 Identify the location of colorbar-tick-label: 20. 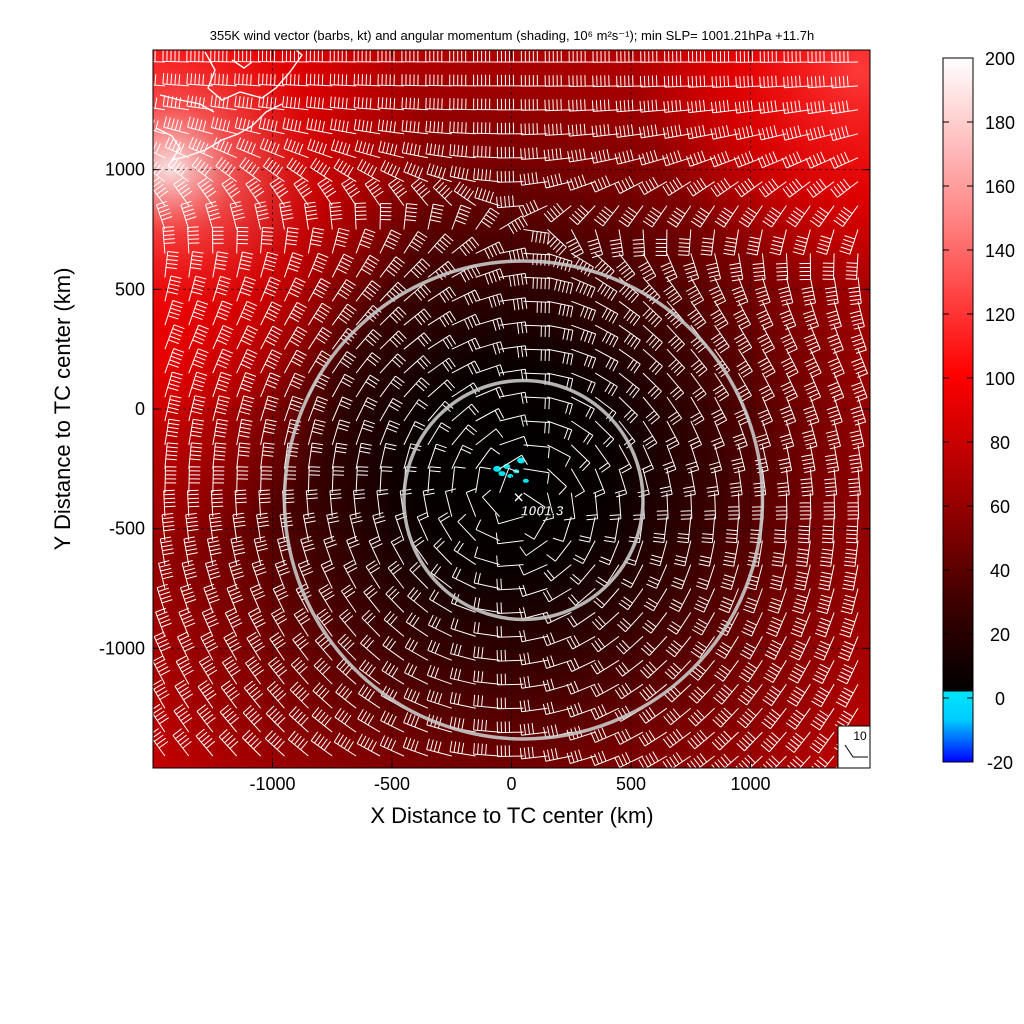
(1000, 635).